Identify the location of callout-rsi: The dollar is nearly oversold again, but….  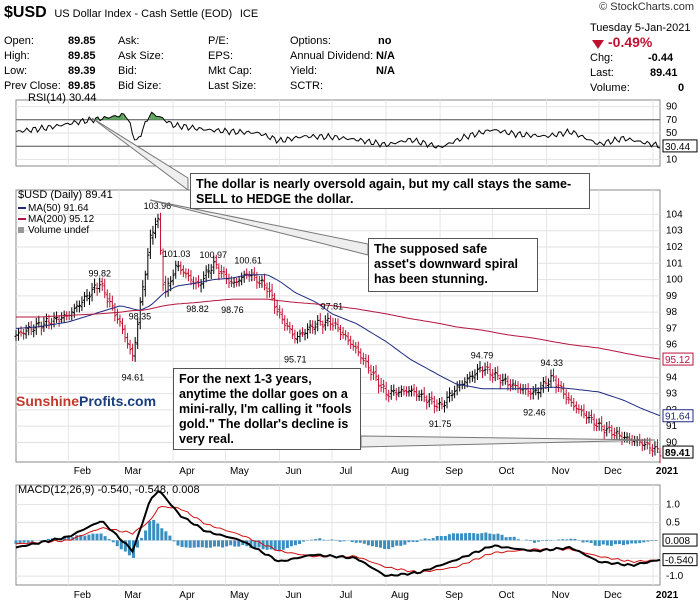
(390, 191).